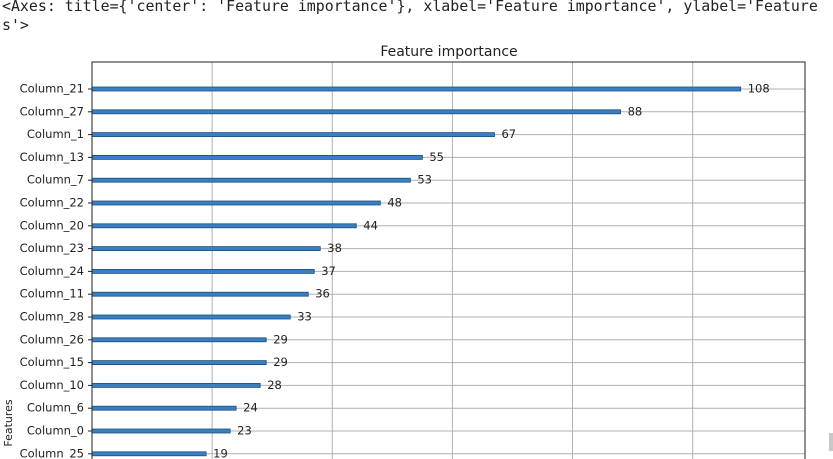  I want to click on value-label: 19, so click(220, 452).